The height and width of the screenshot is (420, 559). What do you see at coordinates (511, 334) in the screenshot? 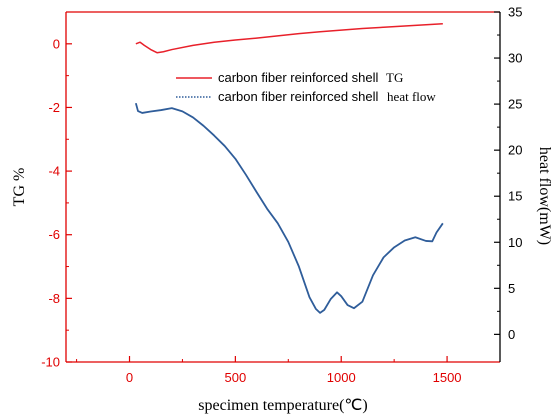
I see `right-tick-label: 0` at bounding box center [511, 334].